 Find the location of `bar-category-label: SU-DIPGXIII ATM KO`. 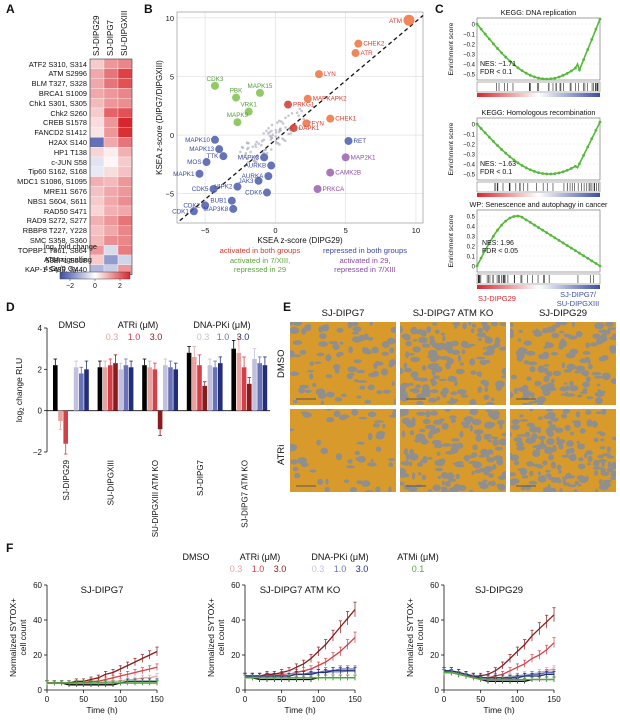

bar-category-label: SU-DIPGXIII ATM KO is located at coordinates (155, 498).